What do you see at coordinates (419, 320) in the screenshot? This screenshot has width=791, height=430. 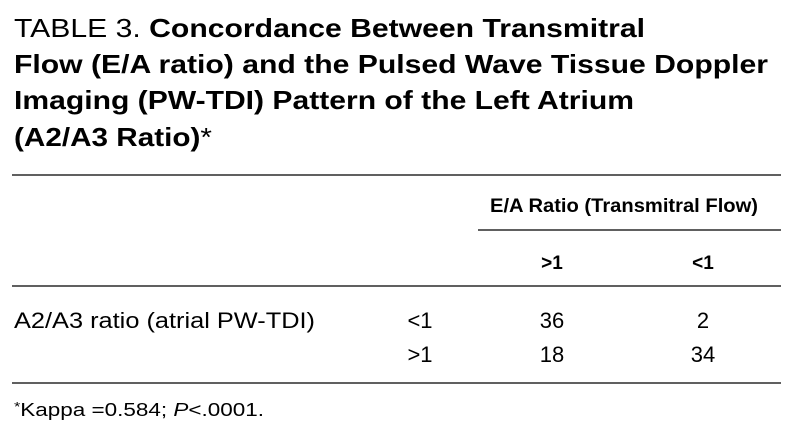 I see `row-sublabel: <1` at bounding box center [419, 320].